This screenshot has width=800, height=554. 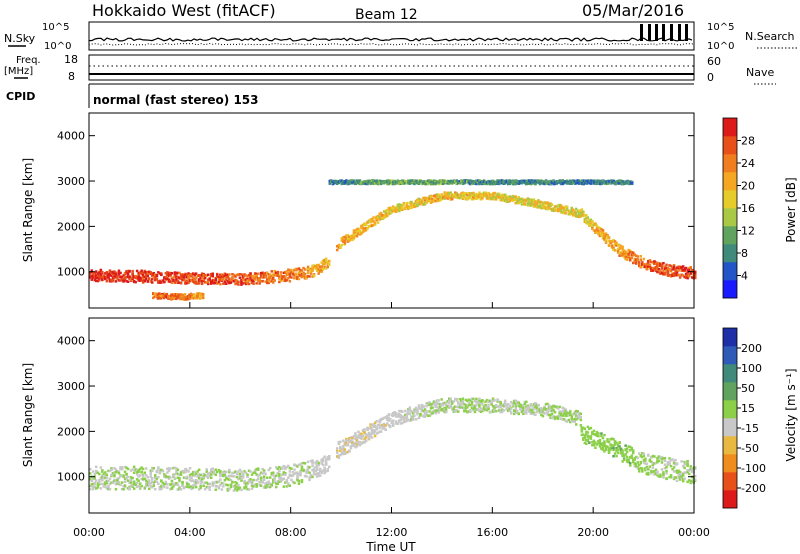 I want to click on nave-tick-high: 60, so click(x=714, y=61).